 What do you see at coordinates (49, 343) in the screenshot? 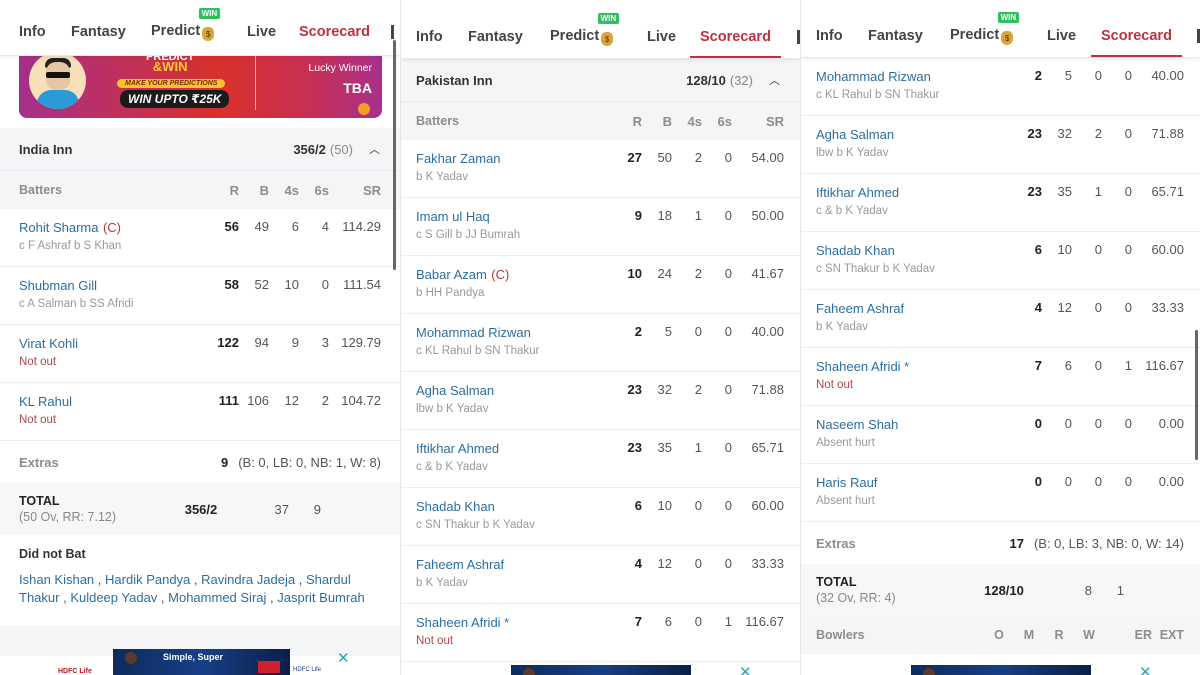
I see `player-link: Virat Kohli` at bounding box center [49, 343].